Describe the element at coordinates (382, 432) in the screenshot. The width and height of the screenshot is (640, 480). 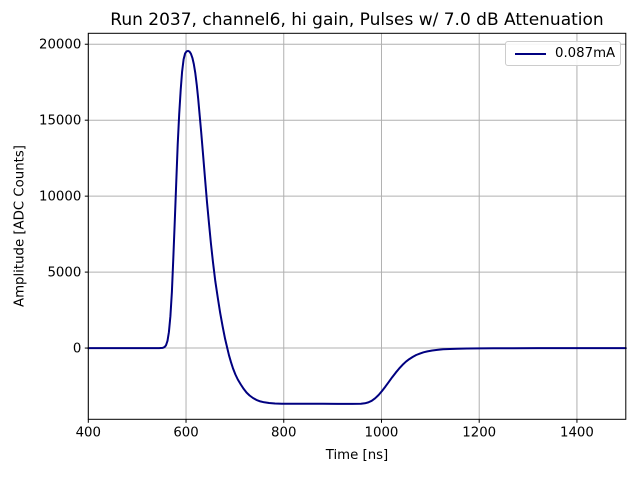
I see `x-tick-label-1000: 1000` at that location.